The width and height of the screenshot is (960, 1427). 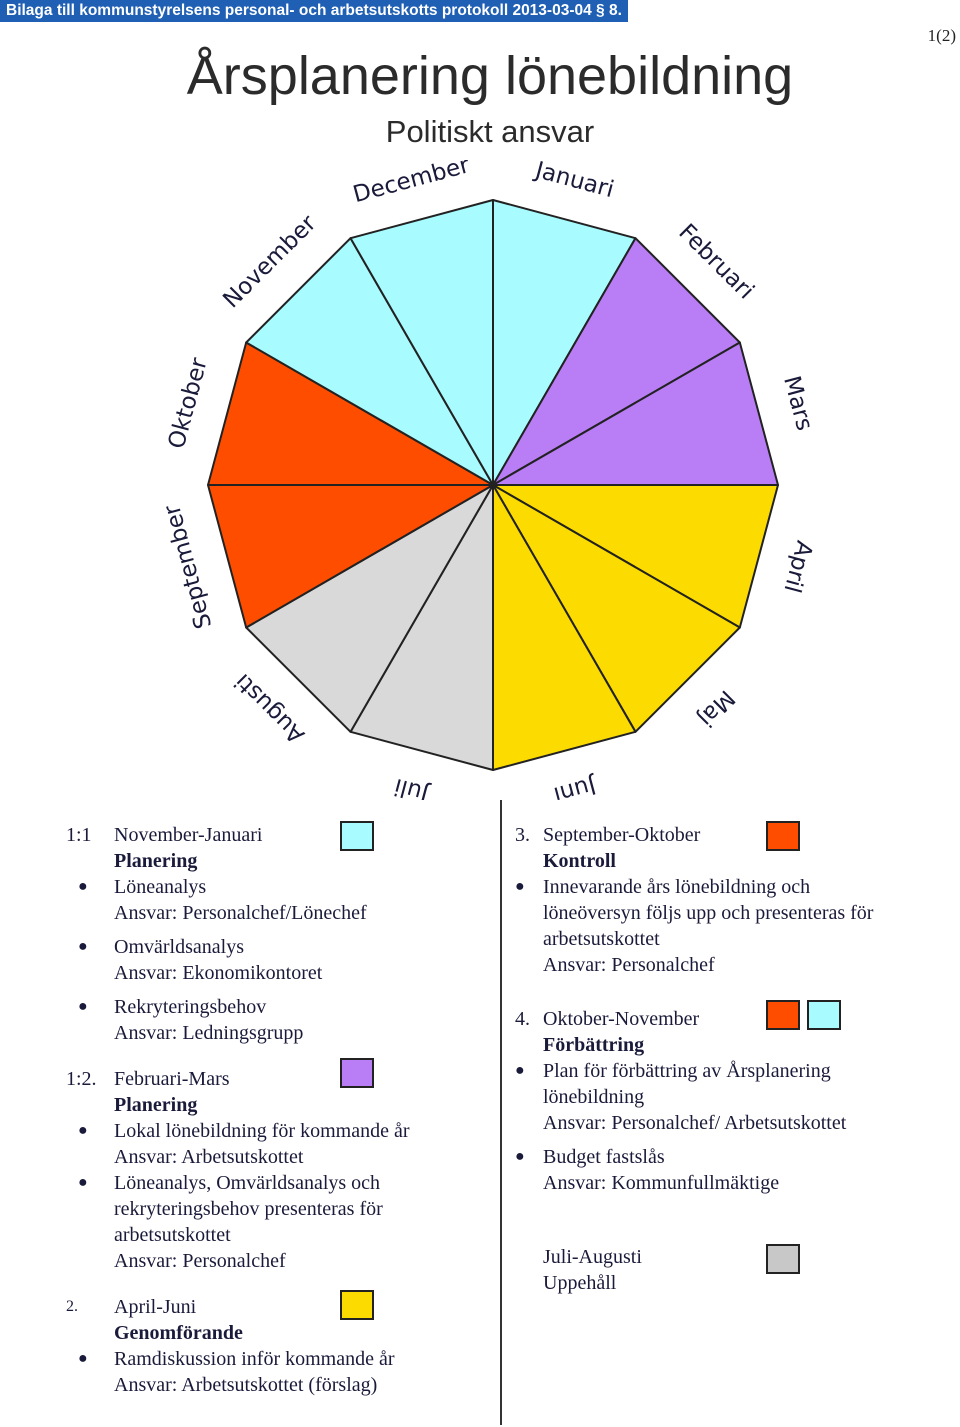 What do you see at coordinates (411, 184) in the screenshot?
I see `wheel-label-december: December` at bounding box center [411, 184].